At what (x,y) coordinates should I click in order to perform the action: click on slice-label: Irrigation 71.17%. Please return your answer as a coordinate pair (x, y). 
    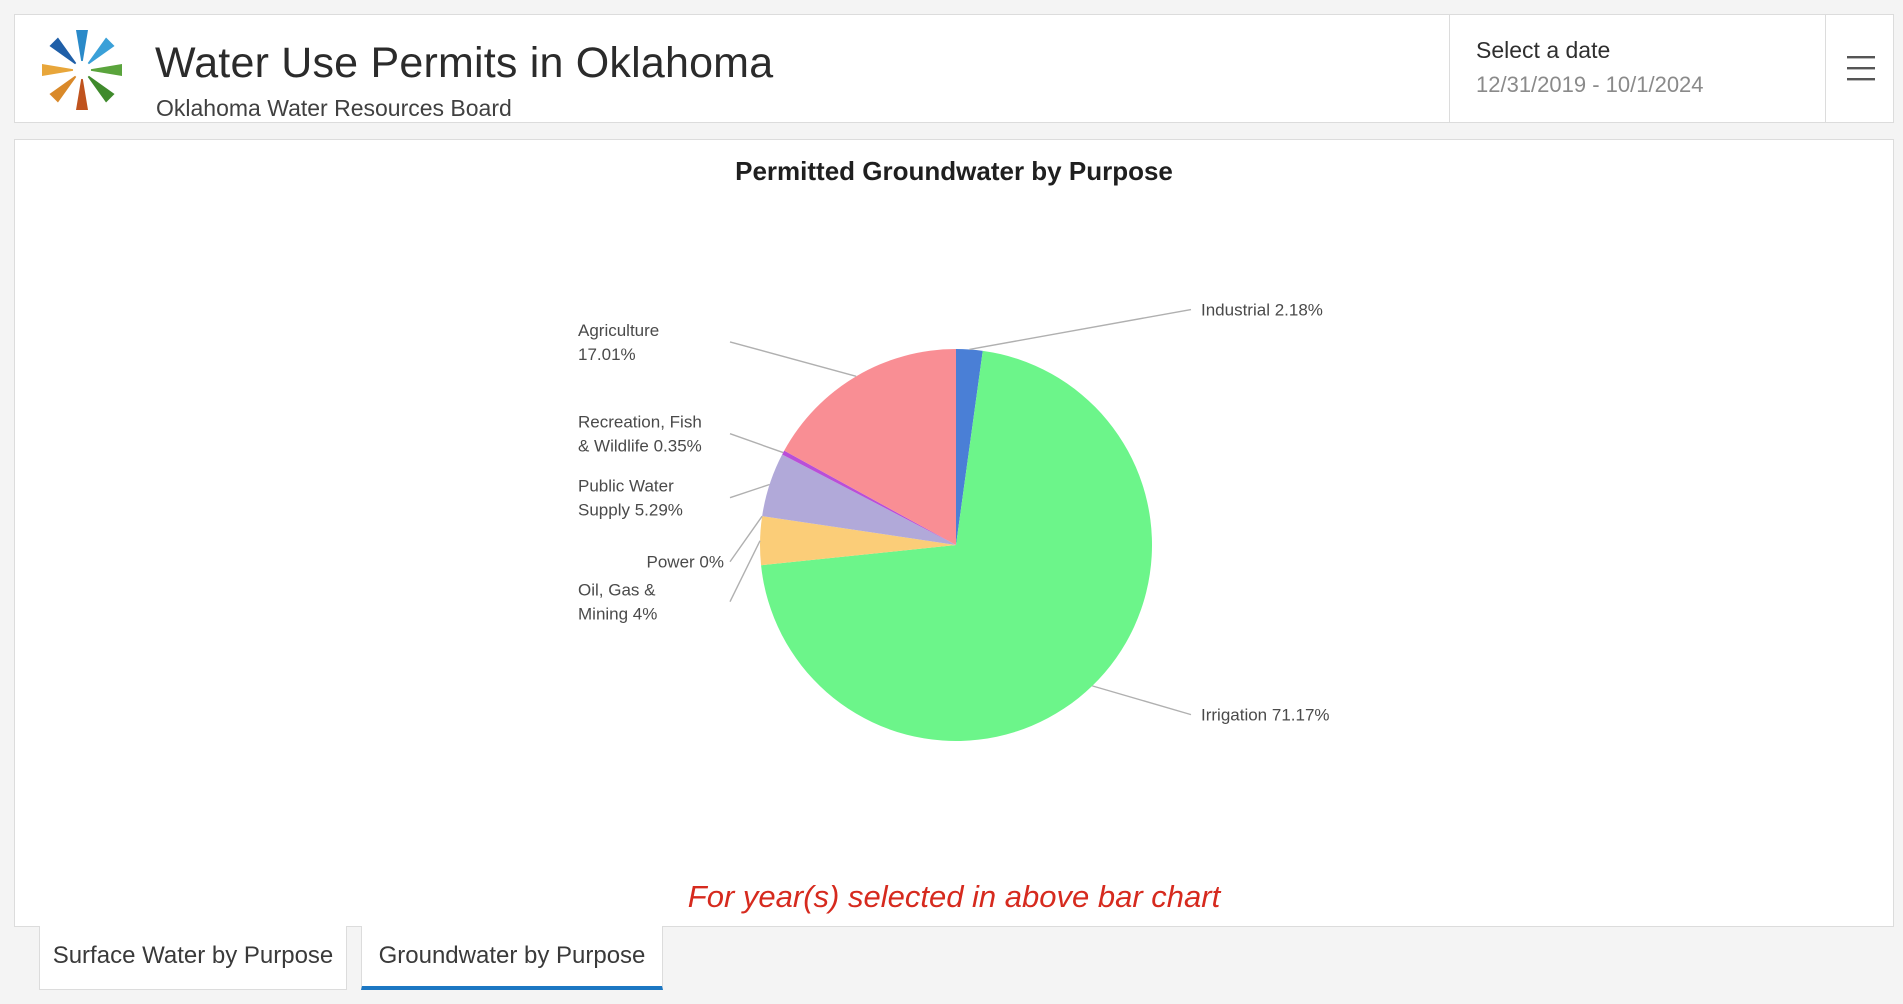
    Looking at the image, I should click on (1265, 715).